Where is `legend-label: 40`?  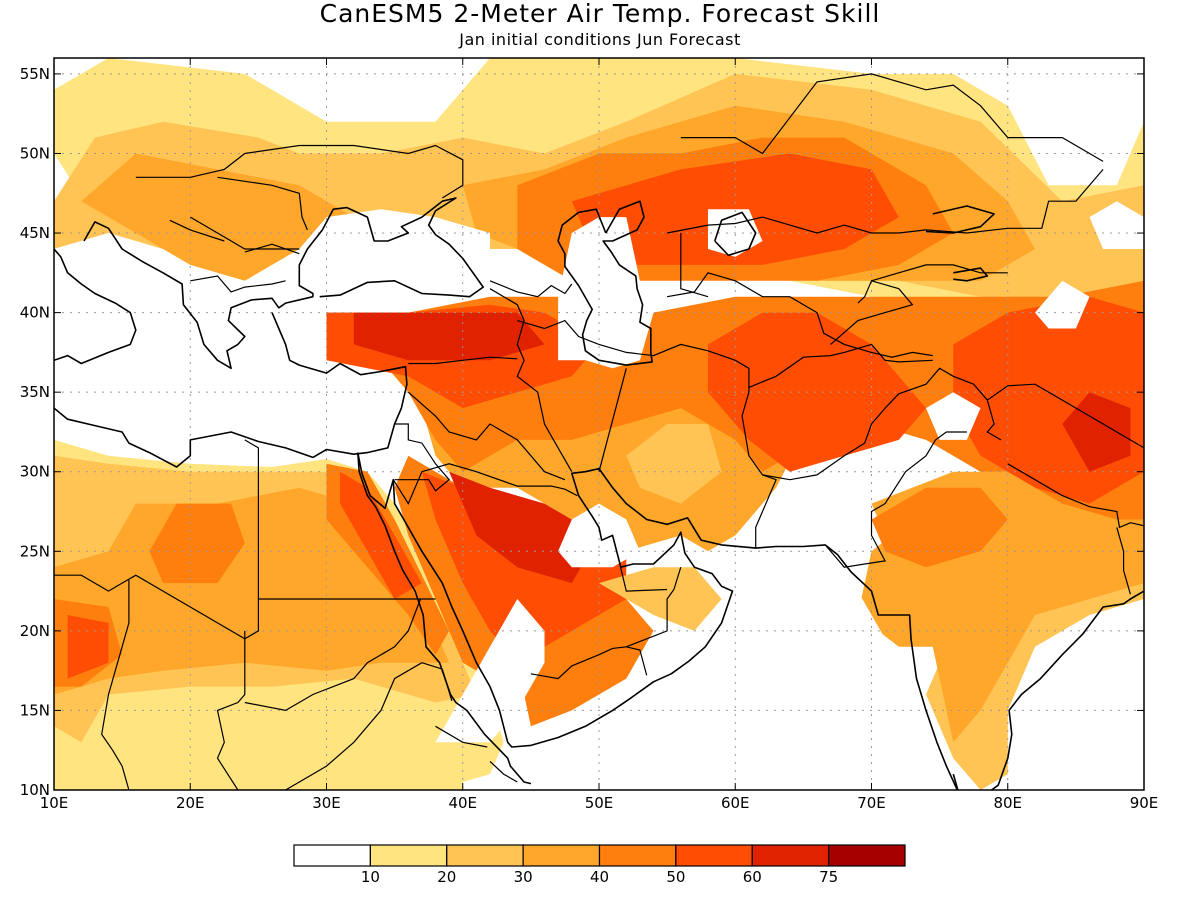
legend-label: 40 is located at coordinates (599, 877).